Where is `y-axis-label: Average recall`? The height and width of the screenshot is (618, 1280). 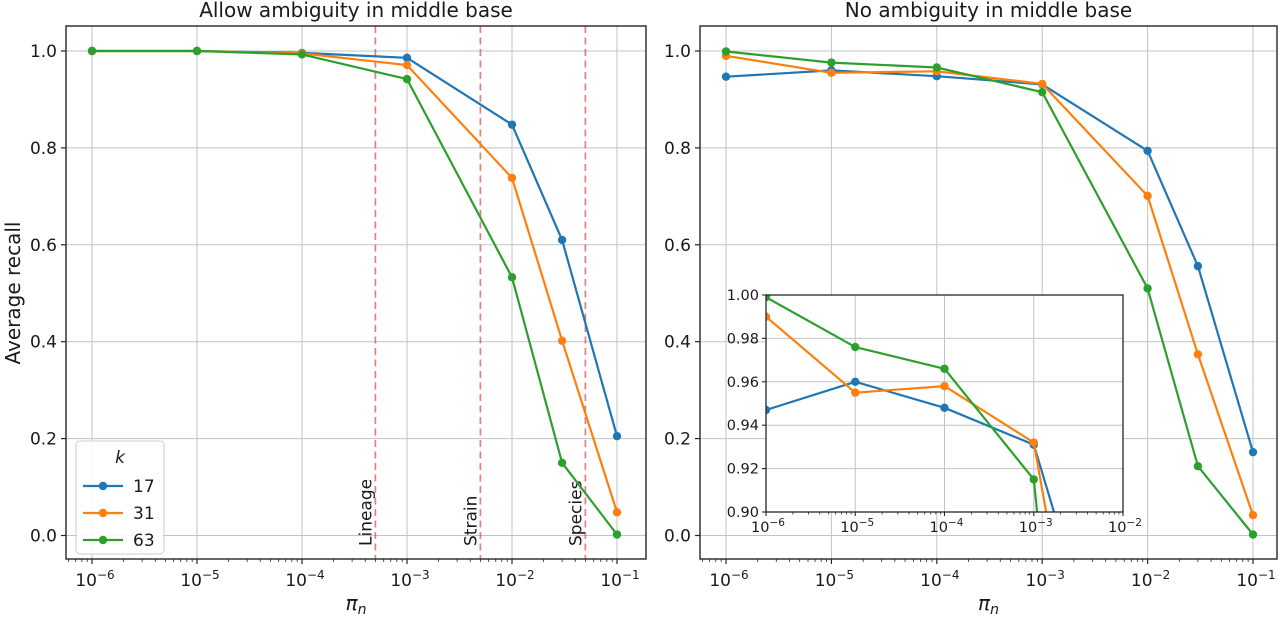
y-axis-label: Average recall is located at coordinates (13, 293).